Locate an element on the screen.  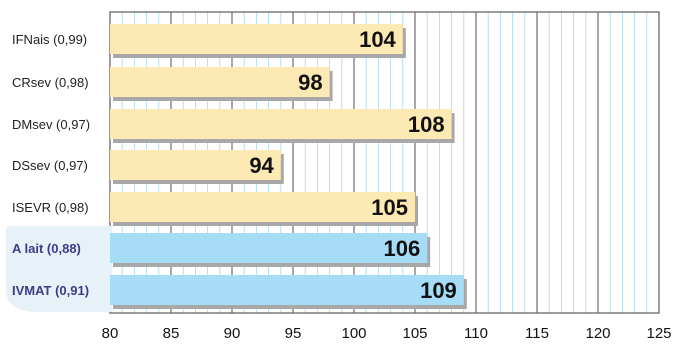
category-label: A lait (0,88) is located at coordinates (46, 248).